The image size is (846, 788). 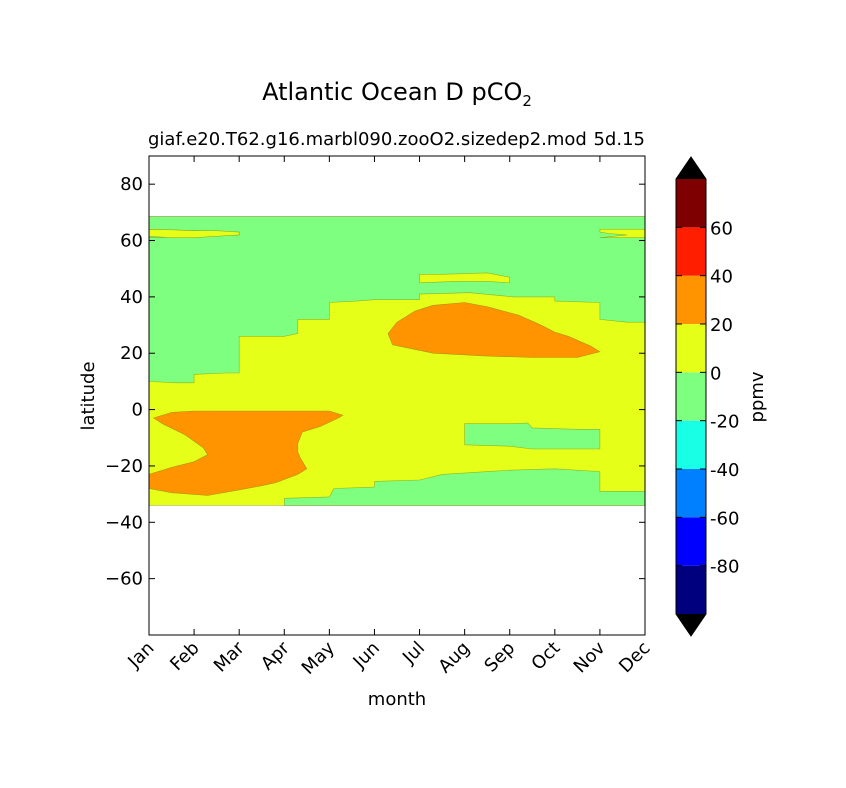 What do you see at coordinates (229, 656) in the screenshot?
I see `x-tick-label: Mar` at bounding box center [229, 656].